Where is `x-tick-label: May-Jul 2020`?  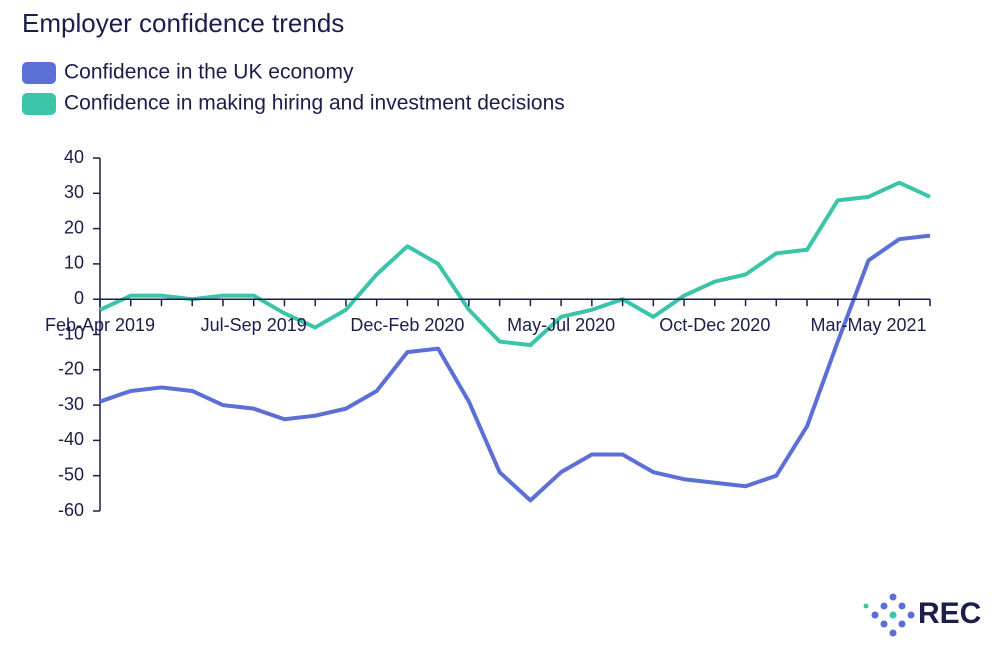
x-tick-label: May-Jul 2020 is located at coordinates (561, 325).